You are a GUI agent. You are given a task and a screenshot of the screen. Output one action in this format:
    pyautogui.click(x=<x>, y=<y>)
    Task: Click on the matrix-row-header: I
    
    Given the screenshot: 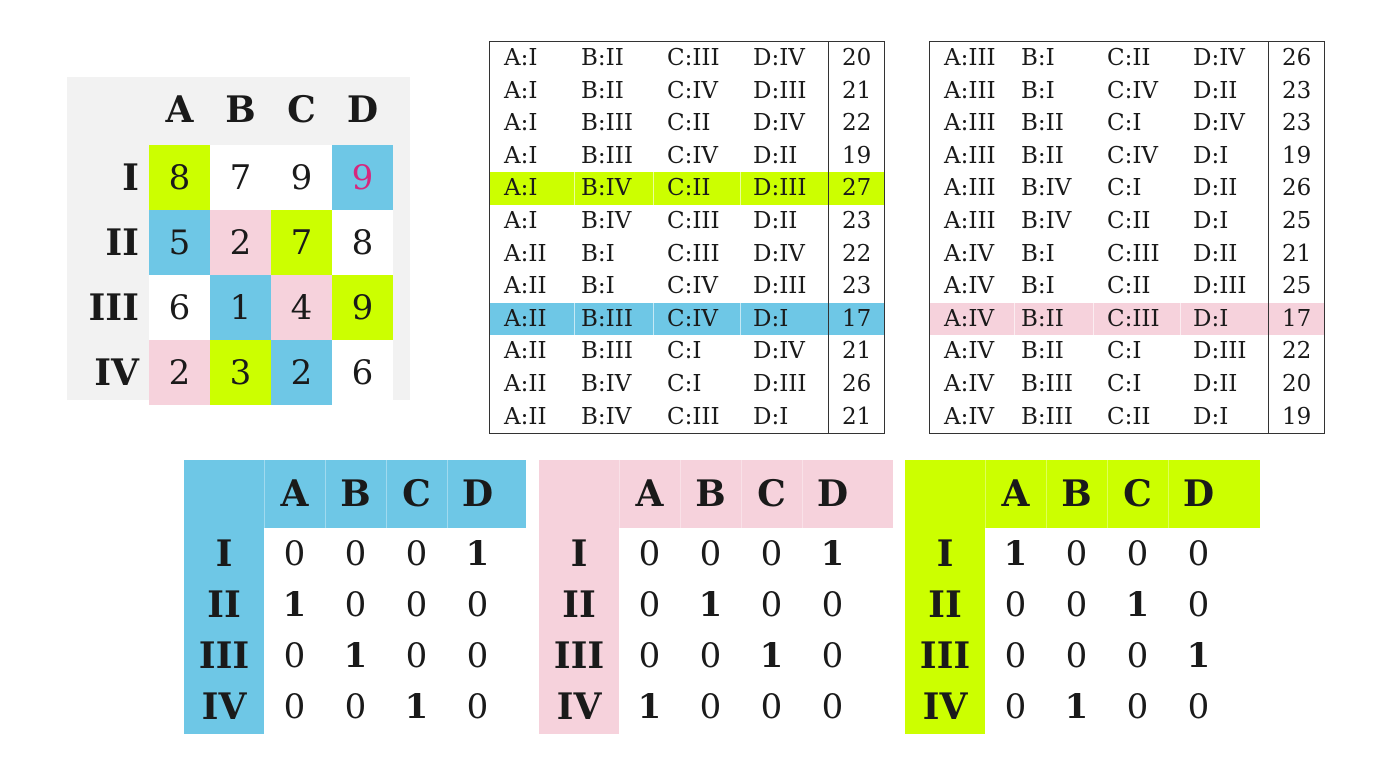 What is the action you would take?
    pyautogui.click(x=579, y=554)
    